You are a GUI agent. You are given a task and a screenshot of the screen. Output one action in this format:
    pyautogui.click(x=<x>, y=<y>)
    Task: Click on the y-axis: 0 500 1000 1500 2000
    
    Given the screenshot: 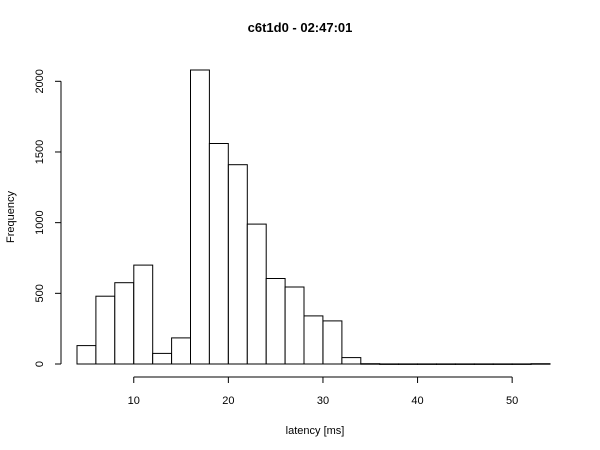 What is the action you would take?
    pyautogui.click(x=48, y=218)
    